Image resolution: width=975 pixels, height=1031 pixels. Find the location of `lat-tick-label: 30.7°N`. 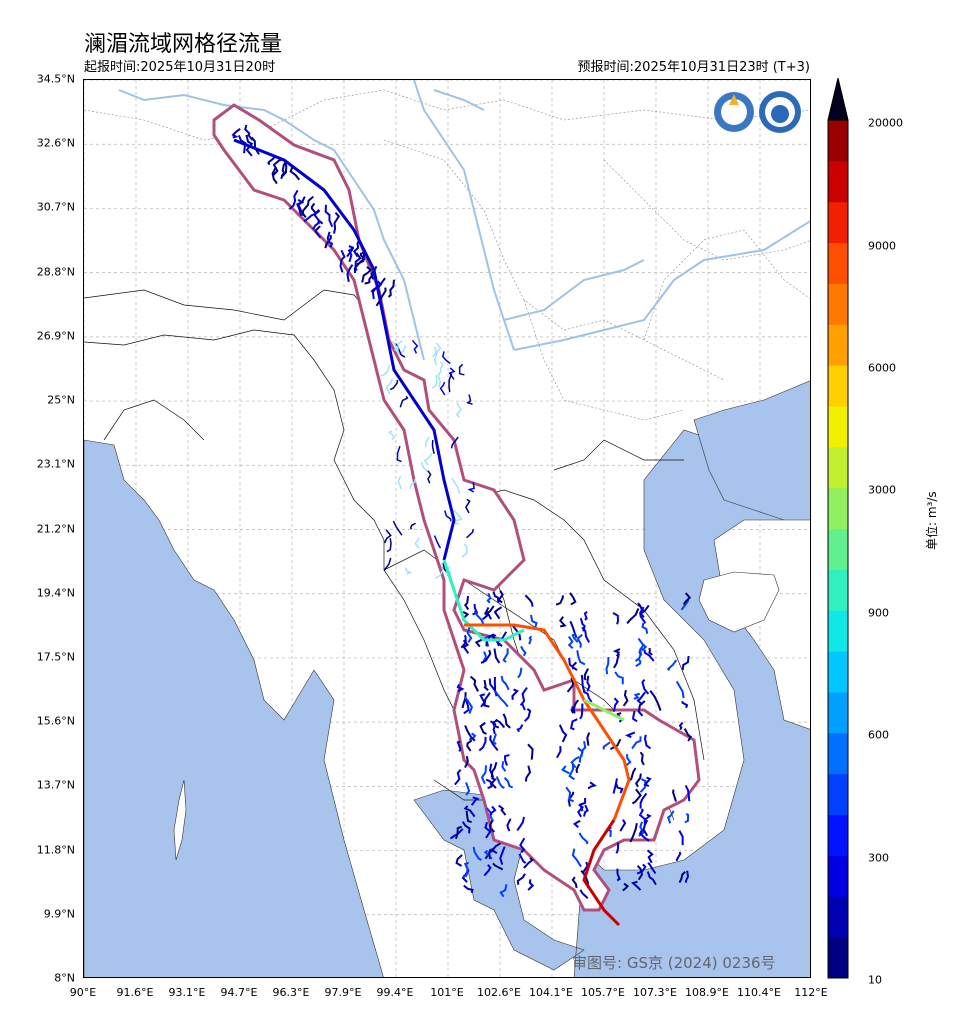

lat-tick-label: 30.7°N is located at coordinates (55, 207).